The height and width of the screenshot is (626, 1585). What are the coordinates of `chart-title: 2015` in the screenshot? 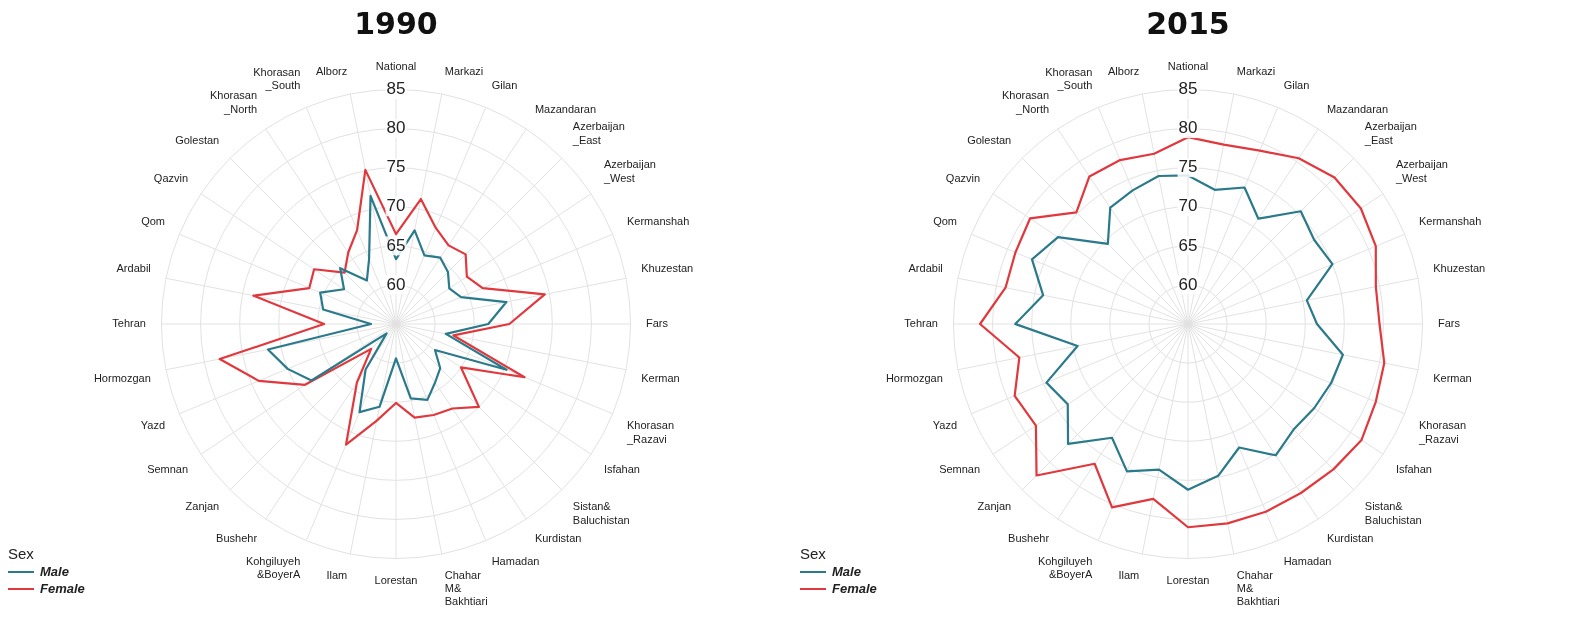 It's located at (1188, 23).